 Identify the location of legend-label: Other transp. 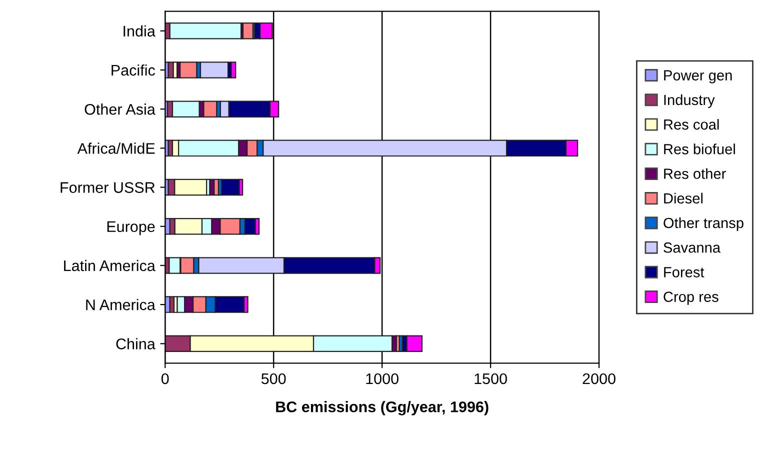
(704, 224).